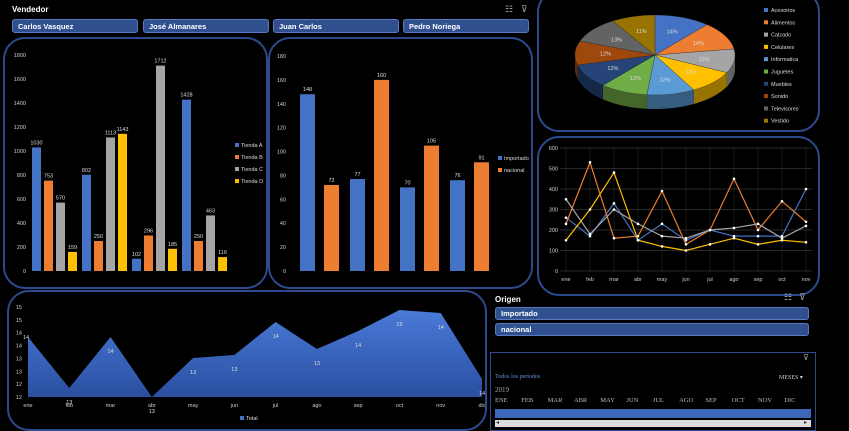 Image resolution: width=849 pixels, height=431 pixels. What do you see at coordinates (48, 177) in the screenshot?
I see `bar-data-label: 753` at bounding box center [48, 177].